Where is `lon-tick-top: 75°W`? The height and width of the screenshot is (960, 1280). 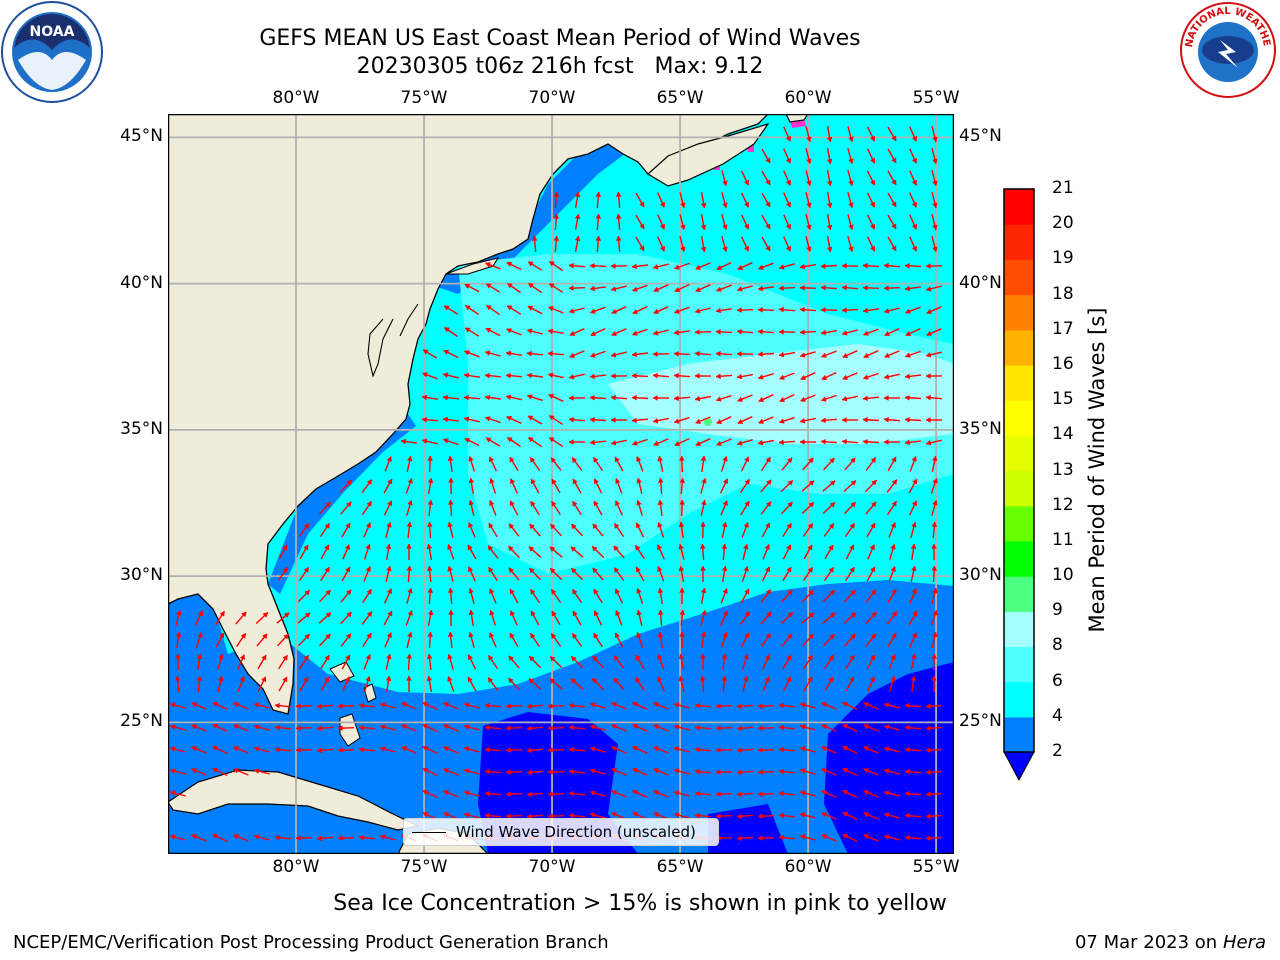
lon-tick-top: 75°W is located at coordinates (424, 98).